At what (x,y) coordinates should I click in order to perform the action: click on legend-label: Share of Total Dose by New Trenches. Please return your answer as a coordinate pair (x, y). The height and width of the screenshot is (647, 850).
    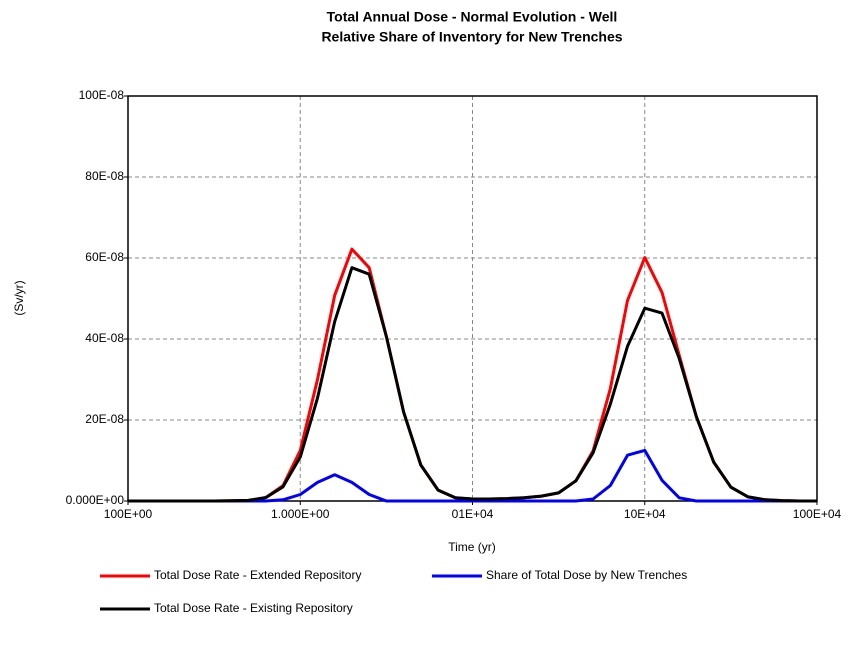
    Looking at the image, I should click on (586, 575).